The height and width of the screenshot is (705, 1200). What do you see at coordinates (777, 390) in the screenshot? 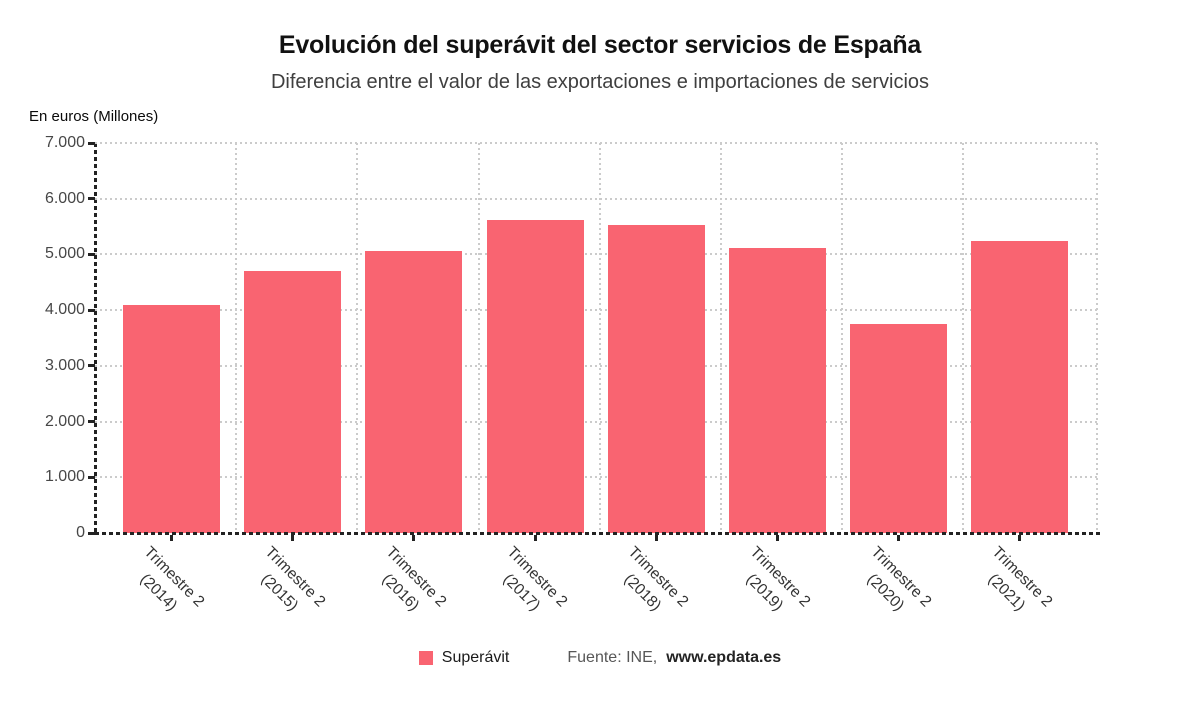
I see `bar-2019` at bounding box center [777, 390].